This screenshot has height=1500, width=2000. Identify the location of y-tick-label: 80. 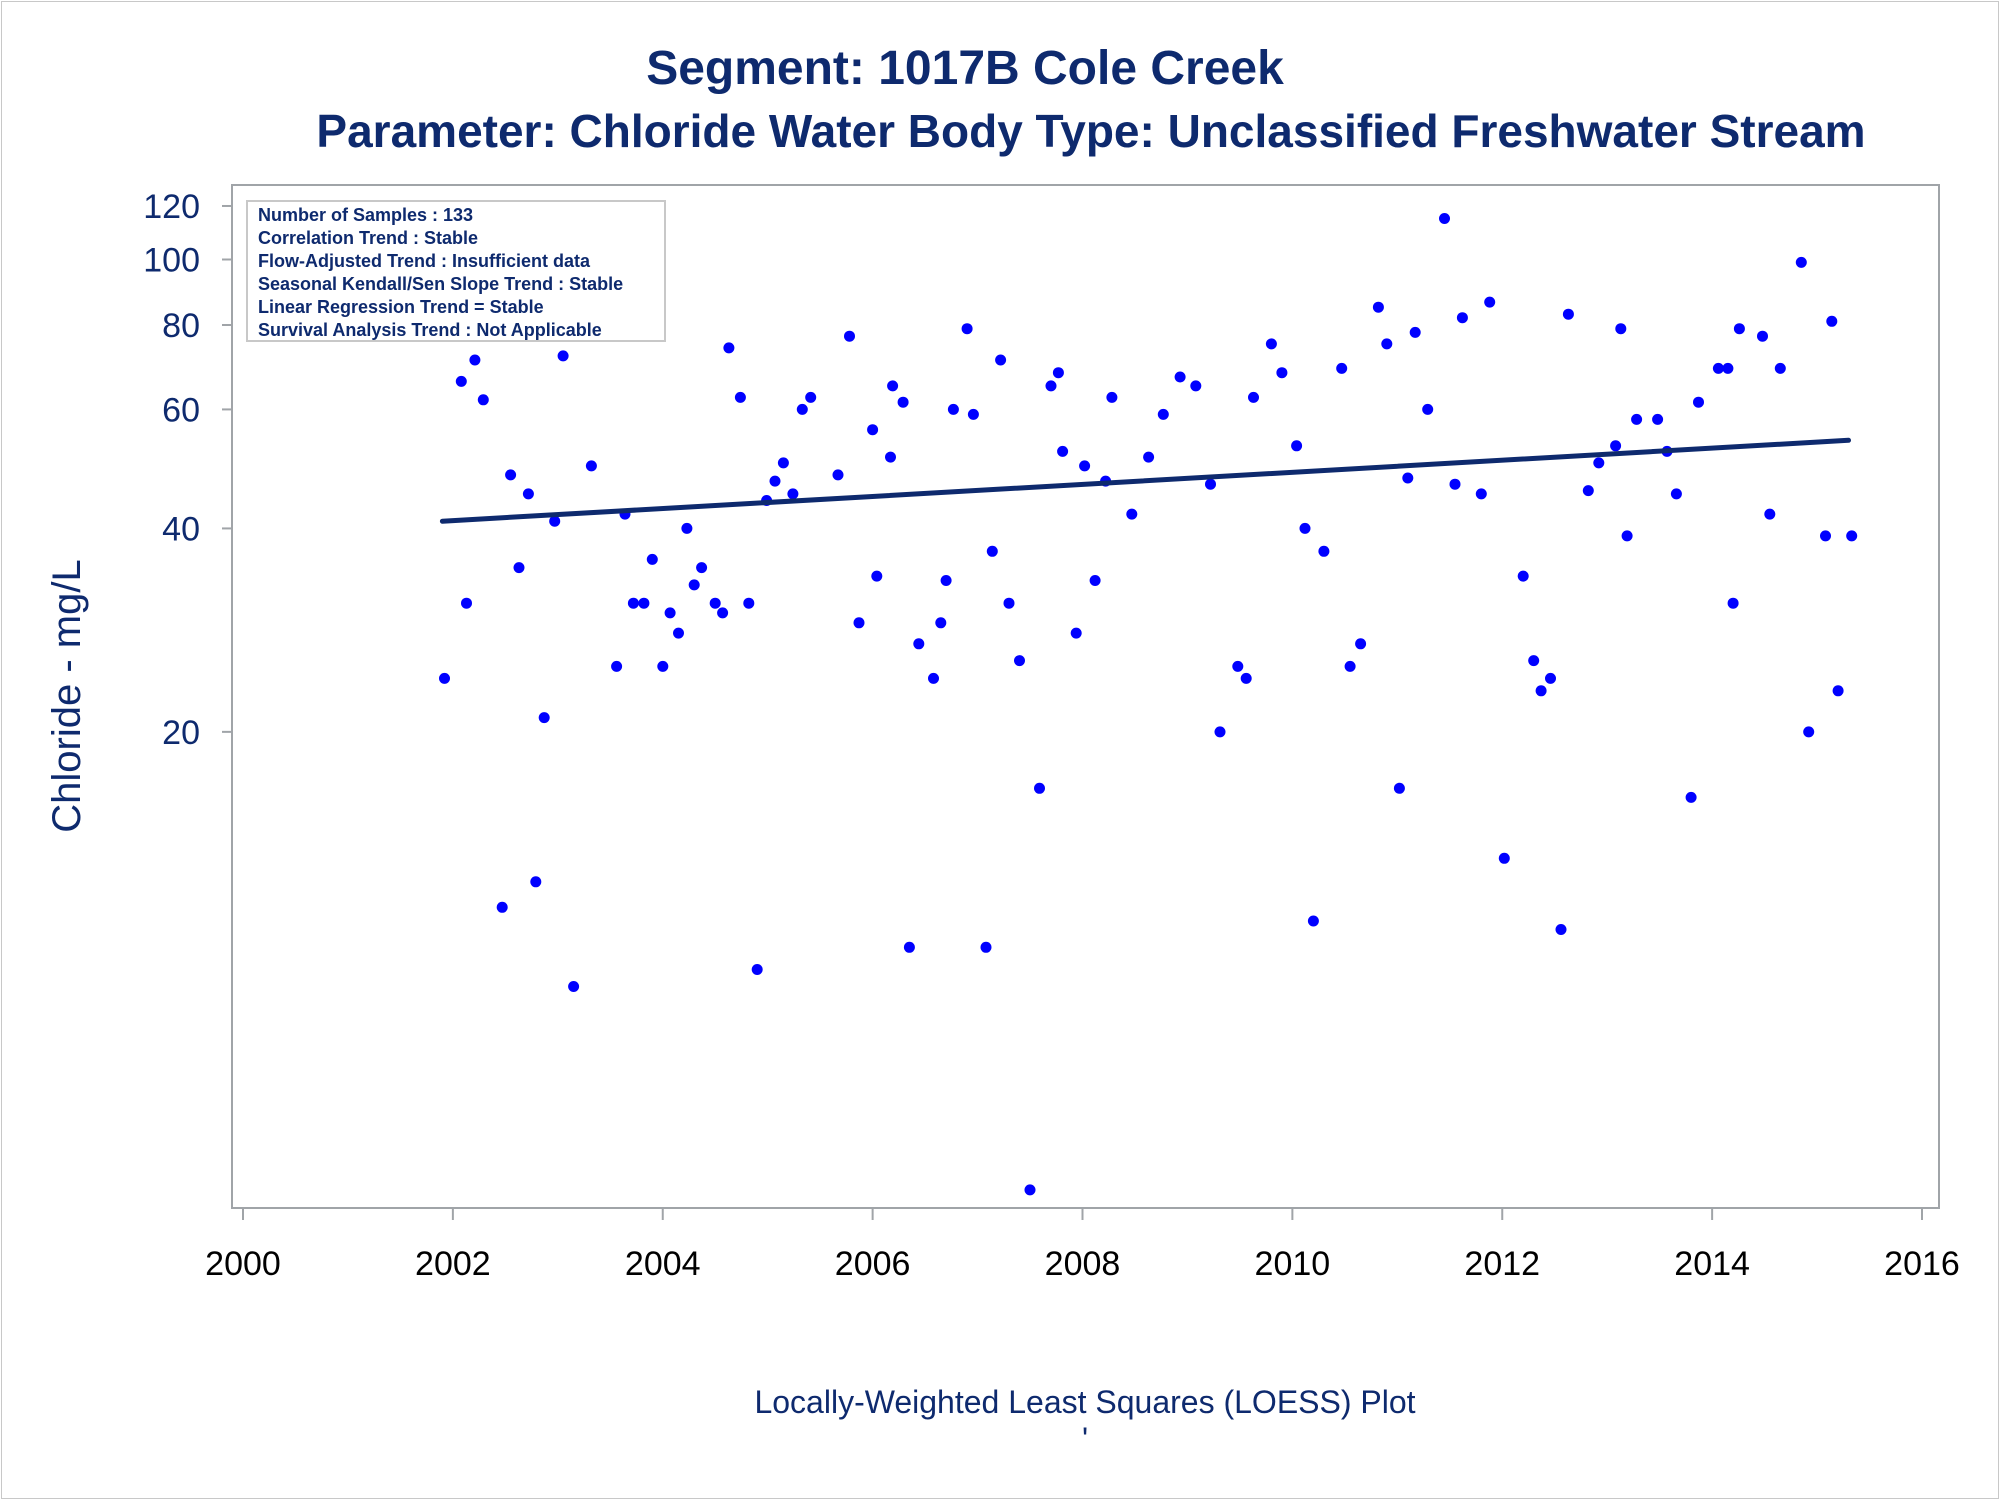
(181, 326).